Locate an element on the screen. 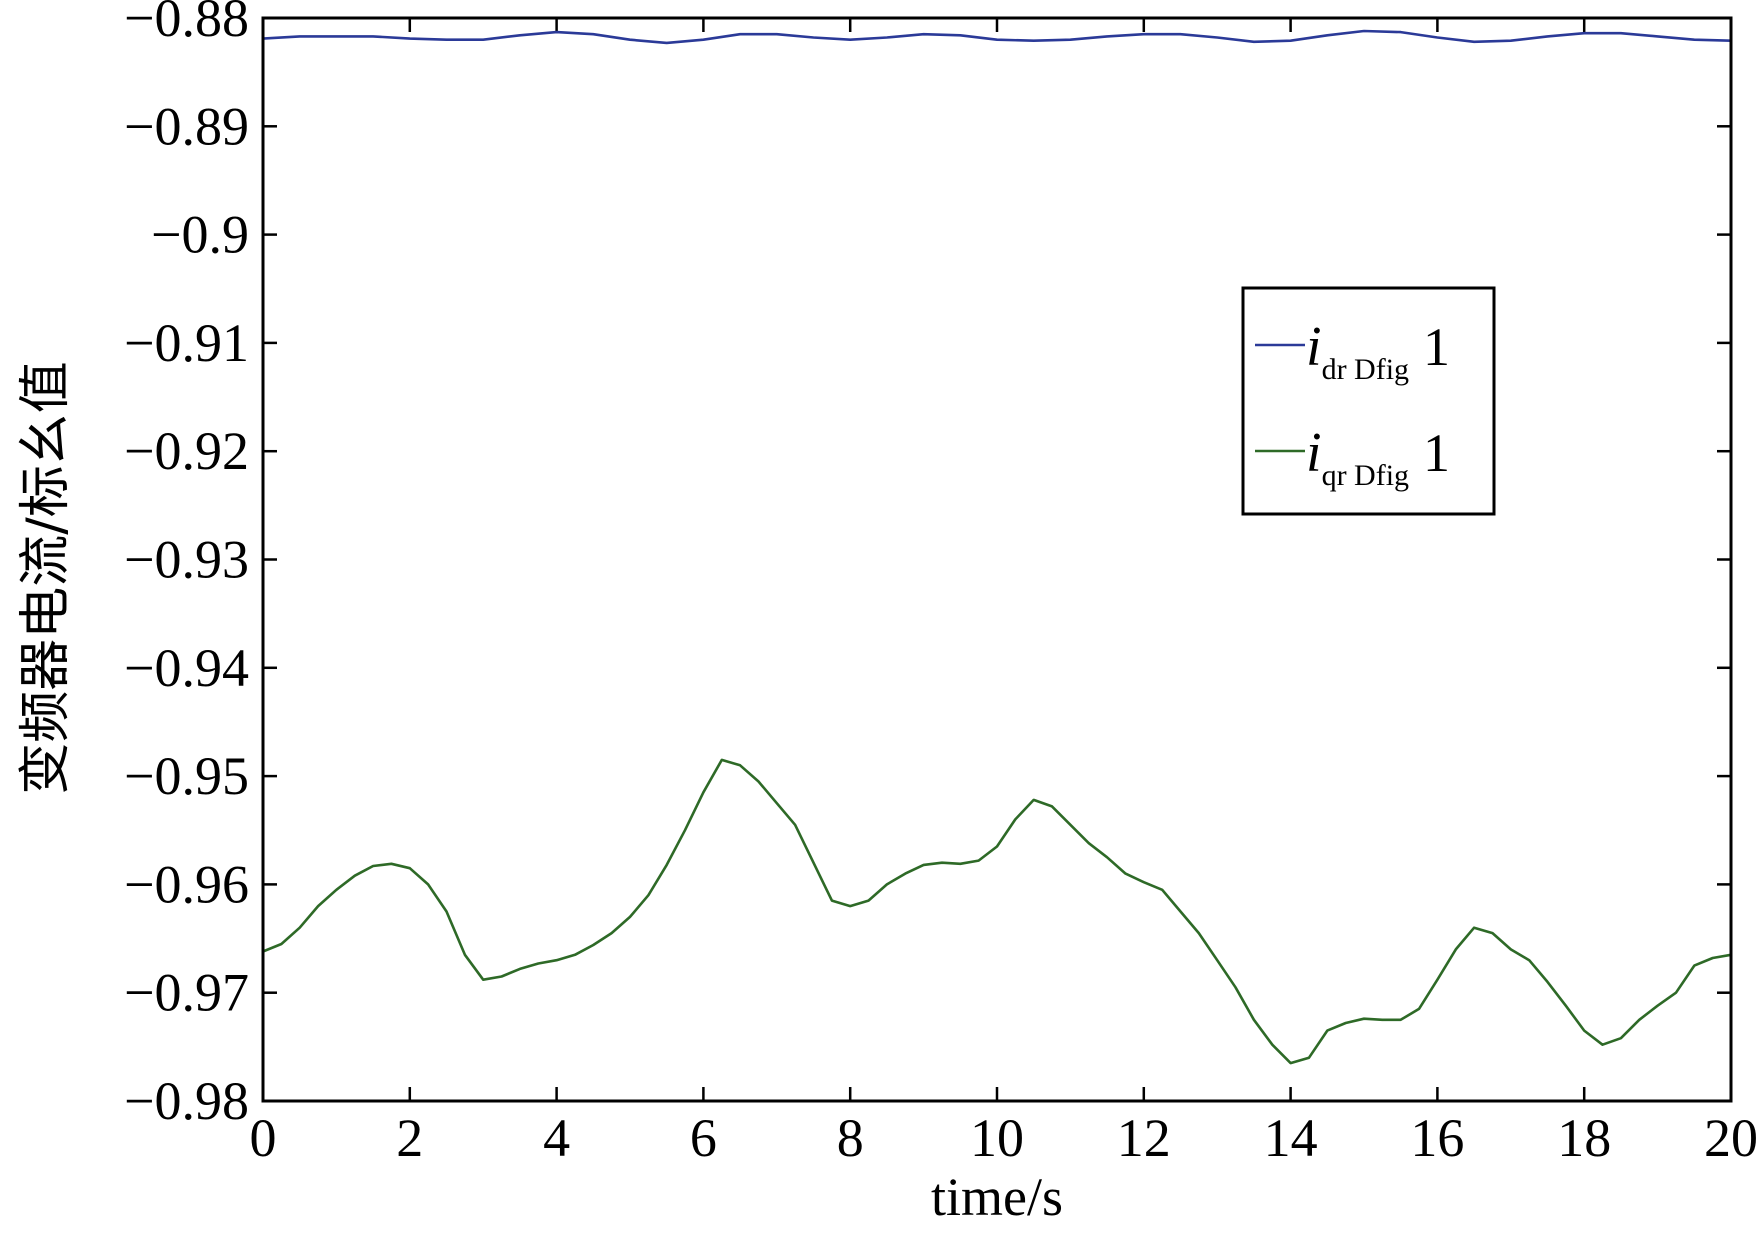 This screenshot has height=1238, width=1758. x-tick-labels: 0 2 4 6 8 10 12 14 16 18 20 is located at coordinates (1004, 1138).